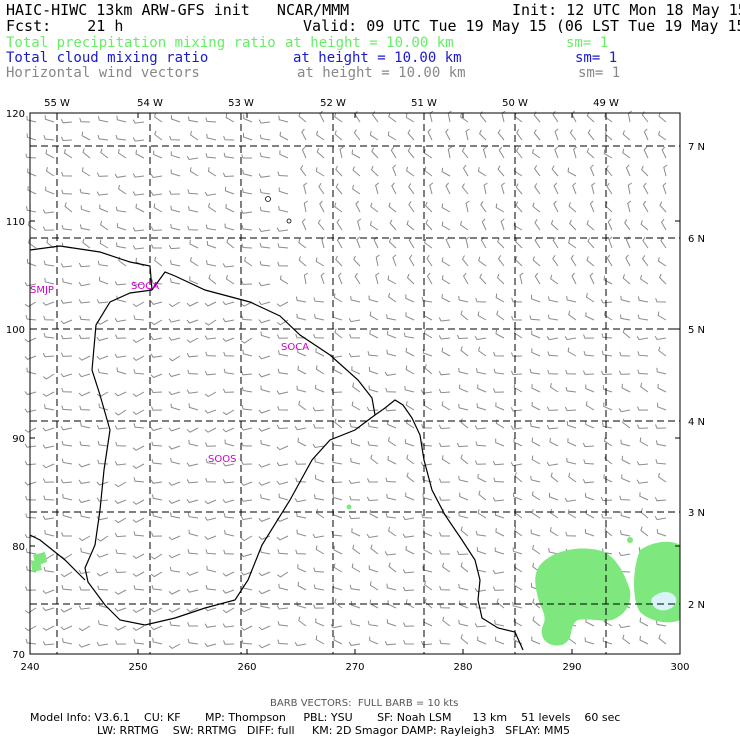 This screenshot has height=740, width=740. What do you see at coordinates (141, 43) in the screenshot?
I see `field-precip-name: Total precipitation mixing ratio` at bounding box center [141, 43].